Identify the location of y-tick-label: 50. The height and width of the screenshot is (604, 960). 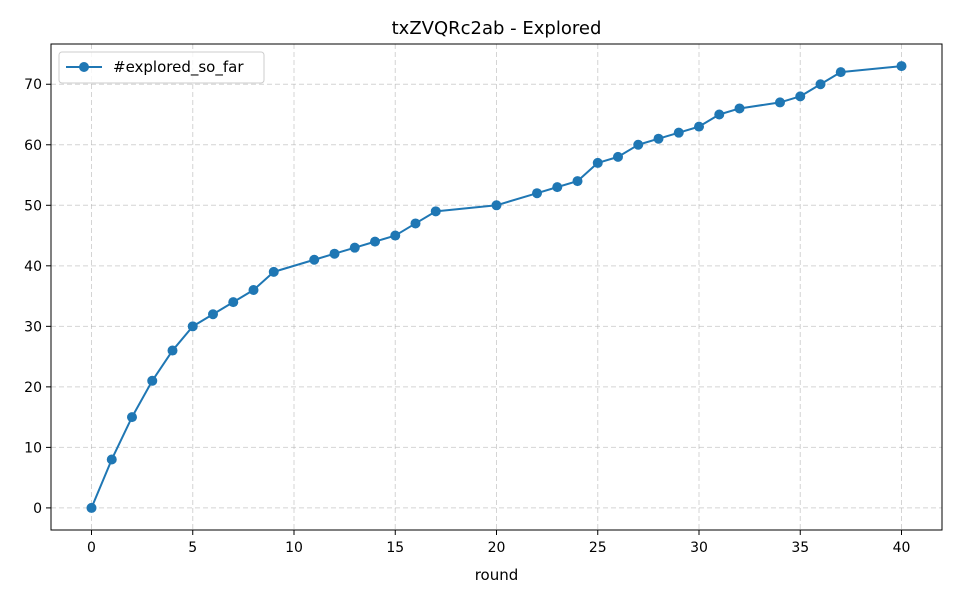
(33, 206).